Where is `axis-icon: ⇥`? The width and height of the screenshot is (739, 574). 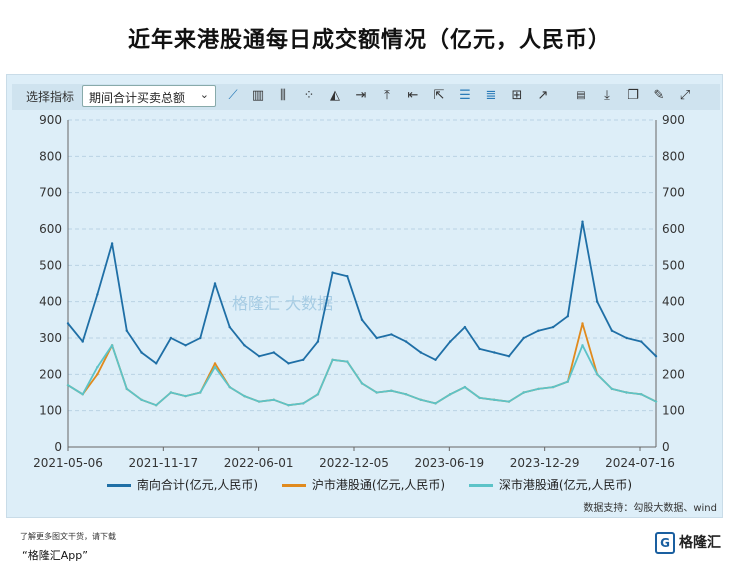
axis-icon: ⇥ is located at coordinates (361, 95).